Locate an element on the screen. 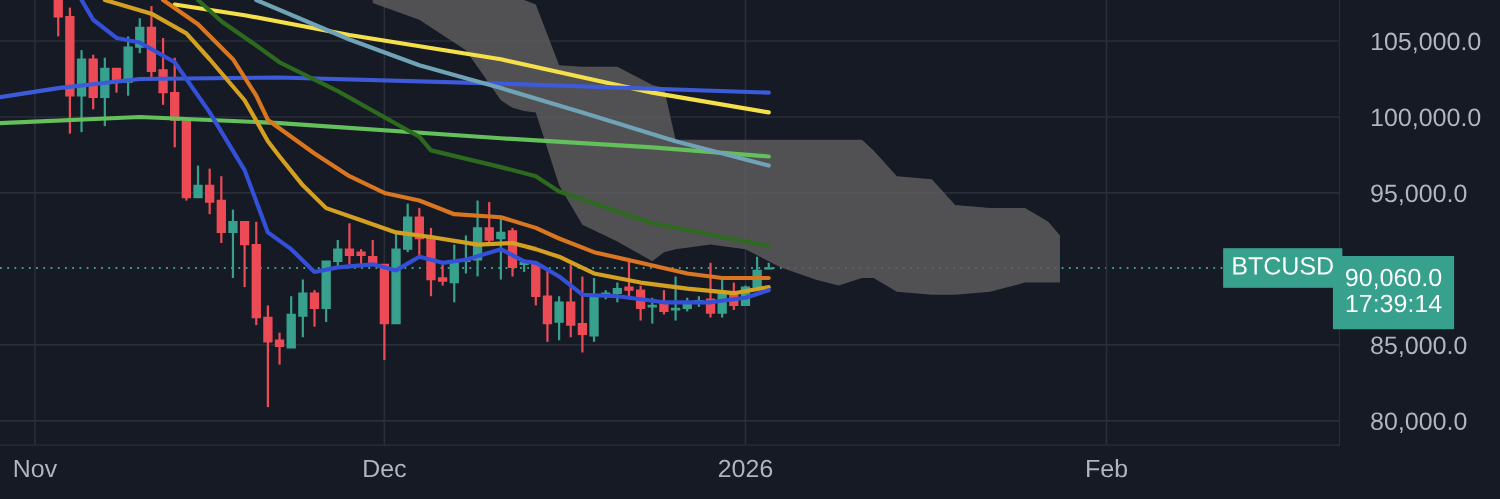 The height and width of the screenshot is (499, 1500). y-tick-label: 95,000.0 is located at coordinates (1419, 195).